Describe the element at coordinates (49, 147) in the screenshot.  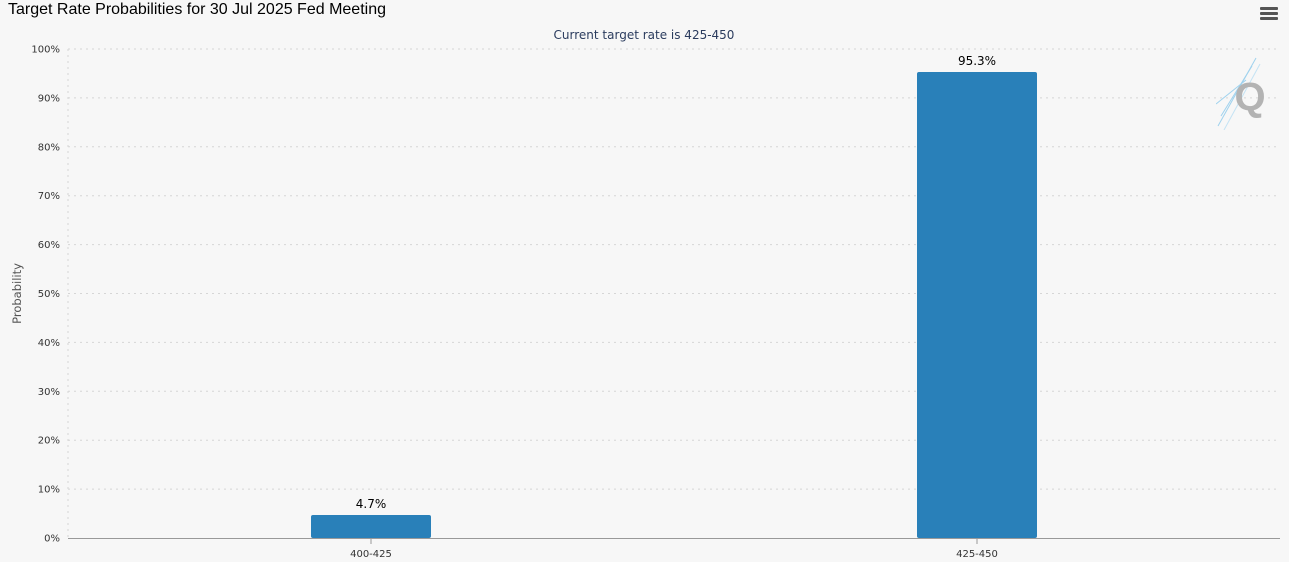
I see `y-tick-label: 80%` at that location.